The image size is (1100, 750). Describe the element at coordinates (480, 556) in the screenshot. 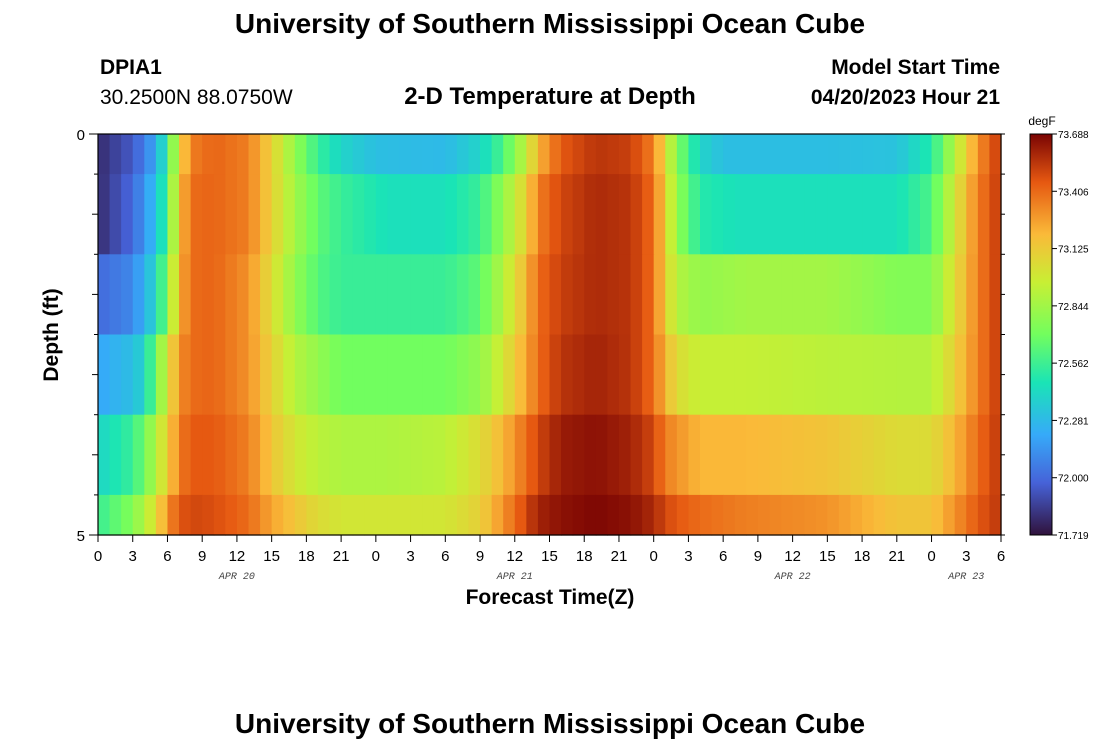

I see `x-tick-label: 9` at that location.